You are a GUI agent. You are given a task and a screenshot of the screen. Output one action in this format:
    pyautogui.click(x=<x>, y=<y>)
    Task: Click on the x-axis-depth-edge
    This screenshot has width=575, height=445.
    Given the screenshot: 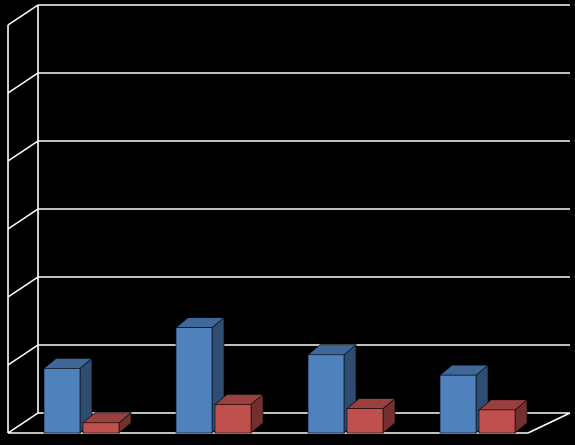 What is the action you would take?
    pyautogui.click(x=549, y=423)
    